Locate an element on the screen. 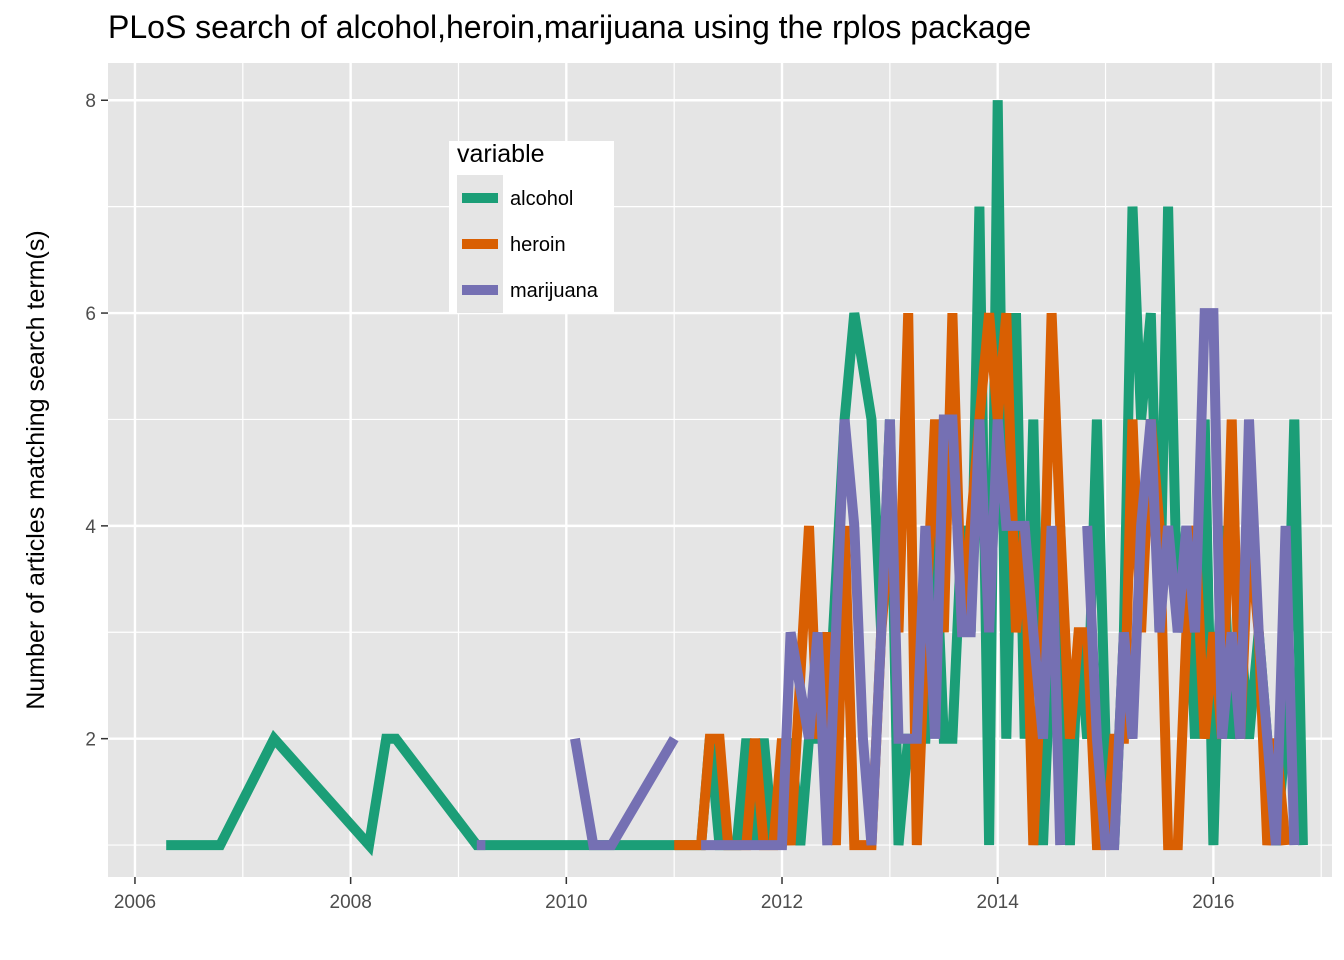 Image resolution: width=1344 pixels, height=960 pixels. legend-label-alcohol: alcohol is located at coordinates (541, 199).